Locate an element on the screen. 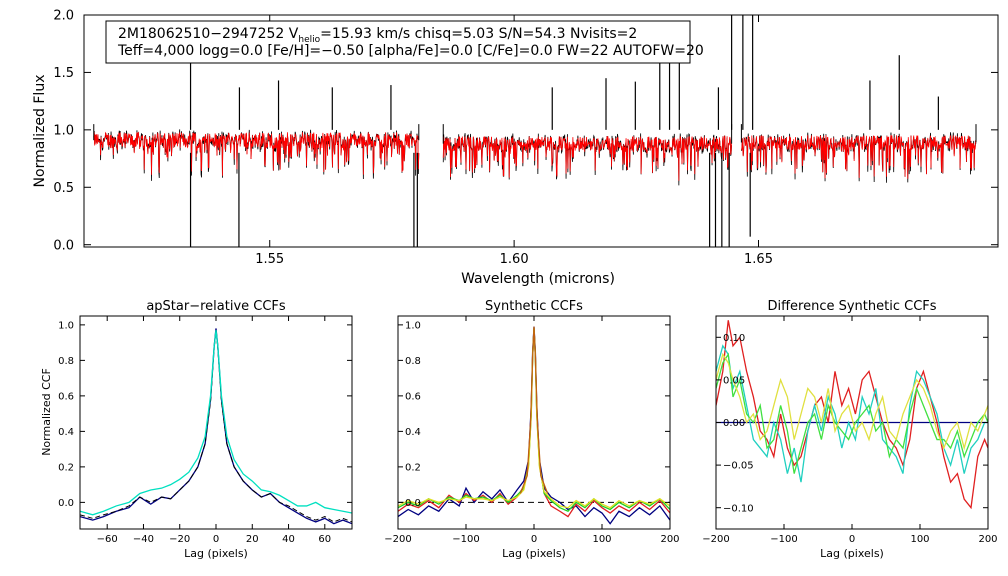  annotation-box is located at coordinates (398, 42).